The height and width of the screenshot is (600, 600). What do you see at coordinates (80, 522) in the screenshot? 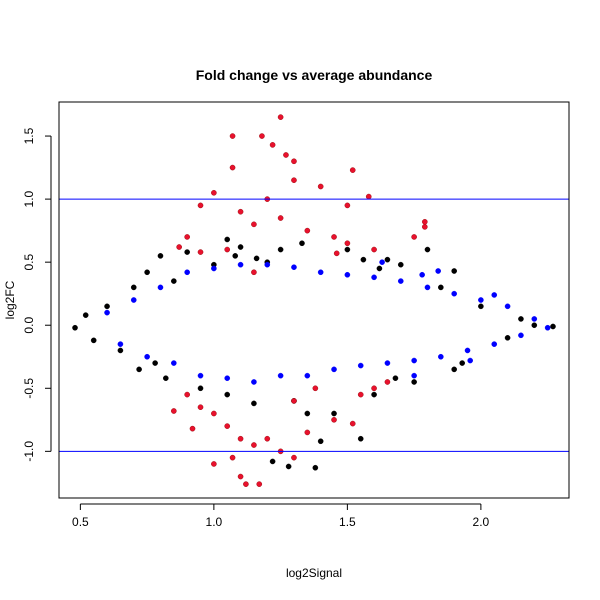
I see `x-tick-label: 0.5` at bounding box center [80, 522].